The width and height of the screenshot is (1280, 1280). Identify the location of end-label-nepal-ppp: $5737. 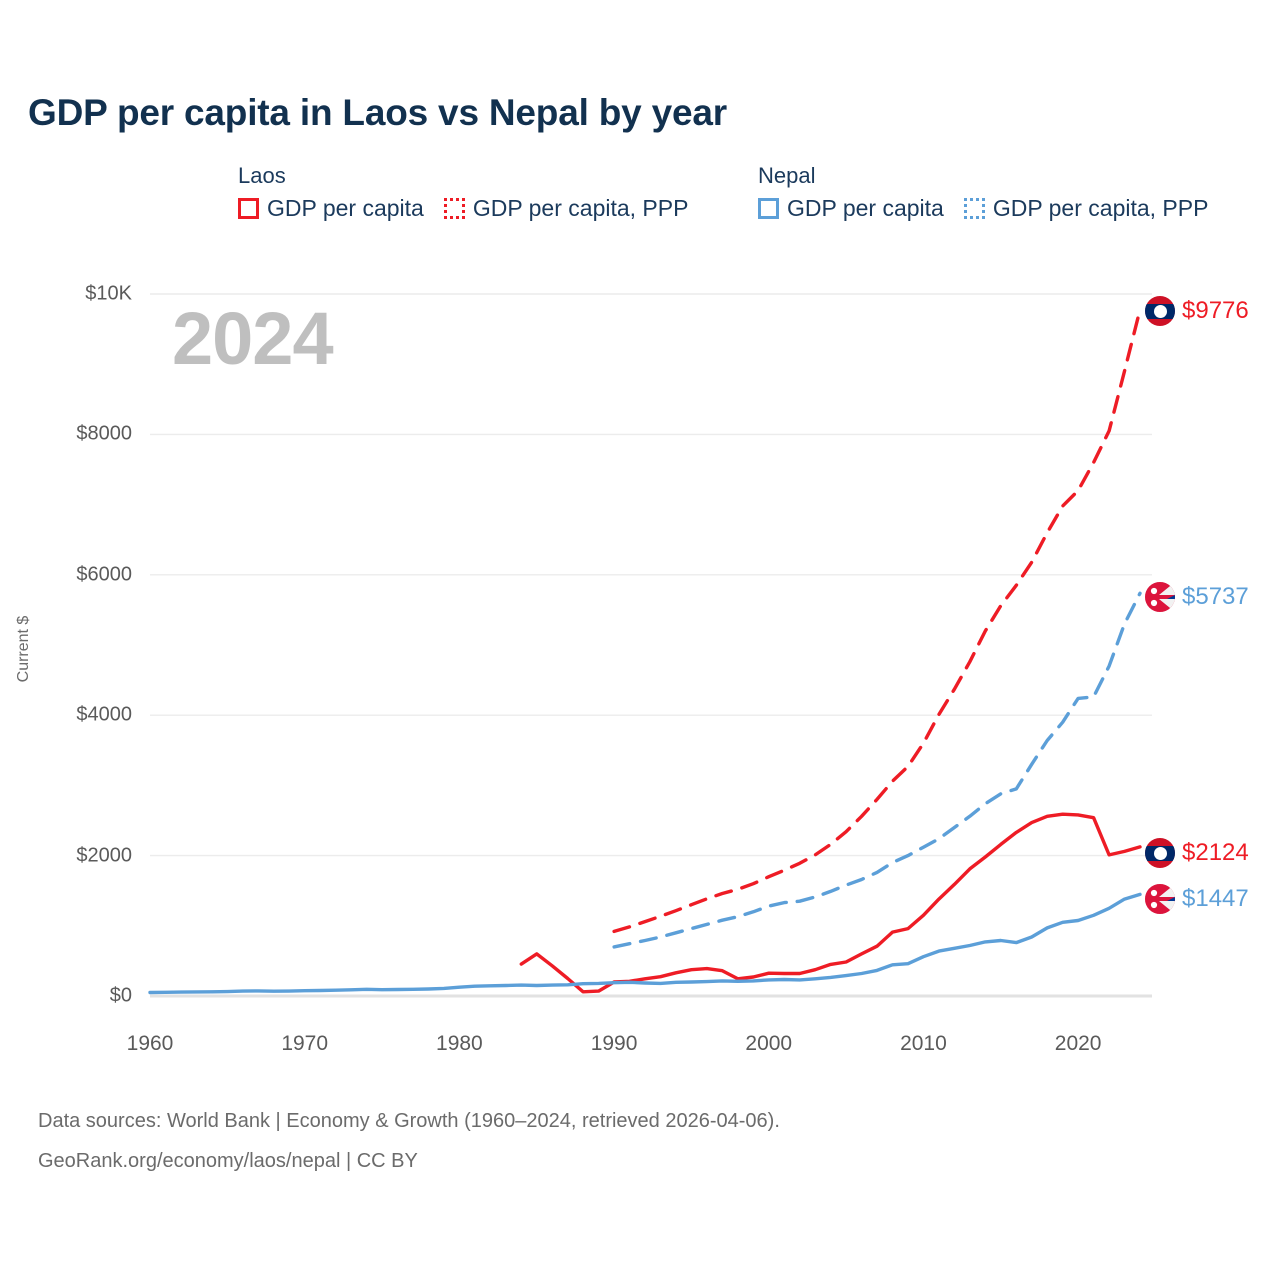
(1197, 597).